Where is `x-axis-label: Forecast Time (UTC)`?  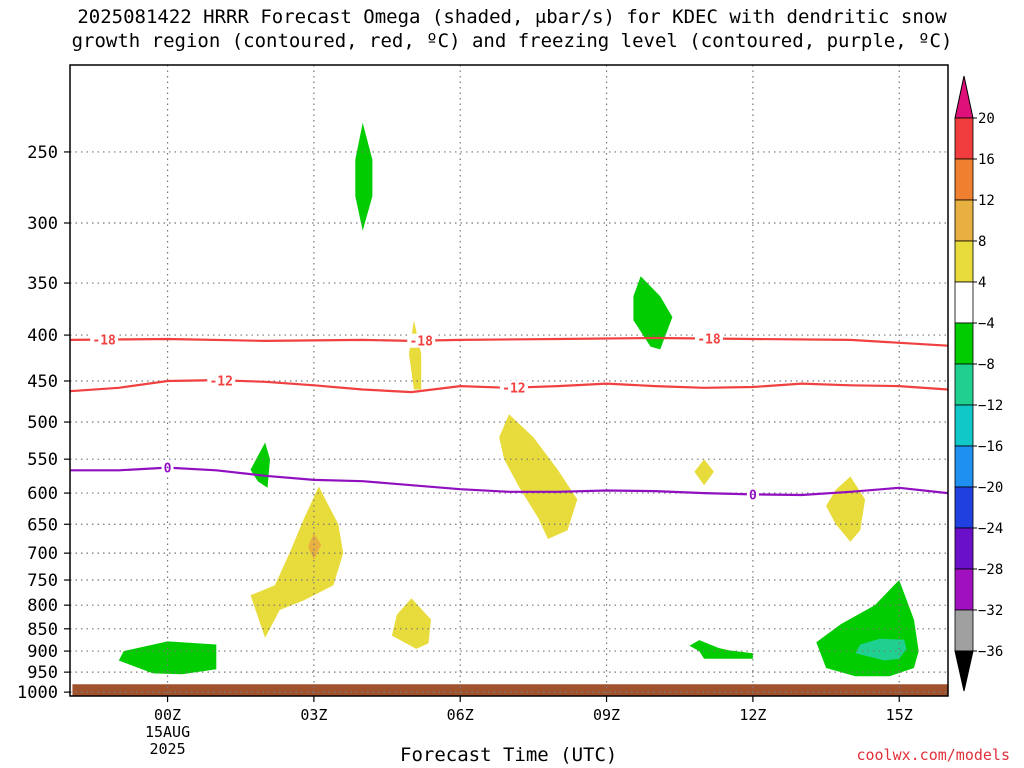
x-axis-label: Forecast Time (UTC) is located at coordinates (509, 755).